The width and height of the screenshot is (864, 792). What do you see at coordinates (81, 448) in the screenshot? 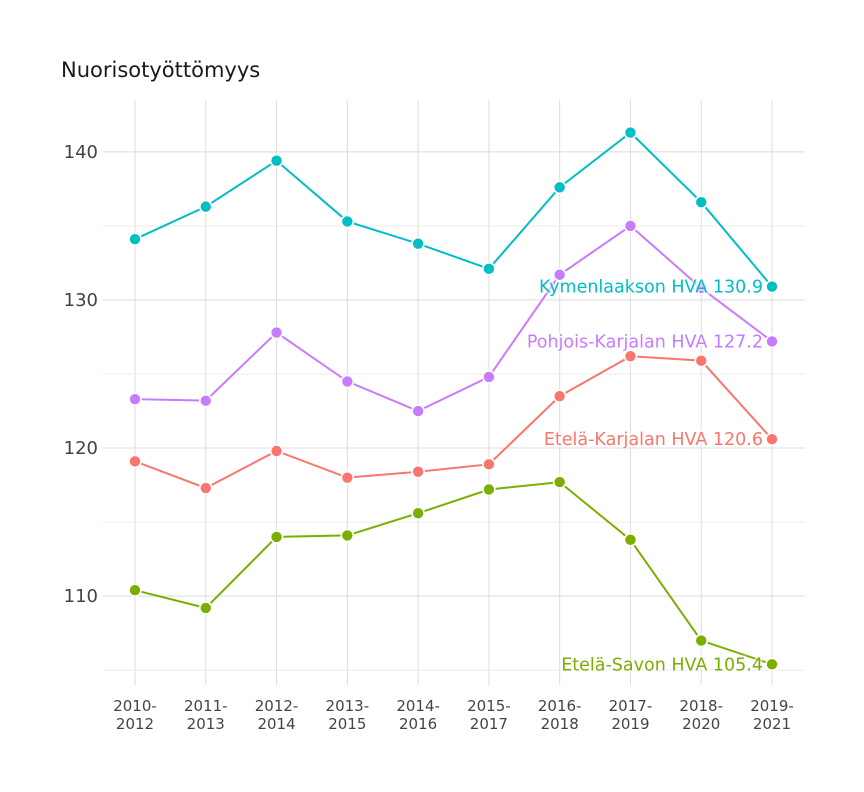
I see `y-tick-label: 120` at bounding box center [81, 448].